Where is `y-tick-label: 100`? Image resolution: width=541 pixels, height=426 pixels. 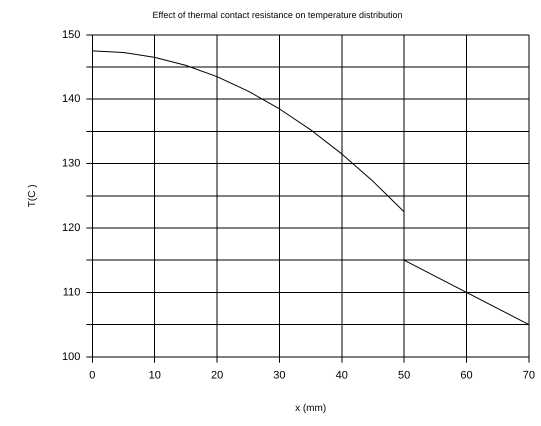 y-tick-label: 100 is located at coordinates (71, 356).